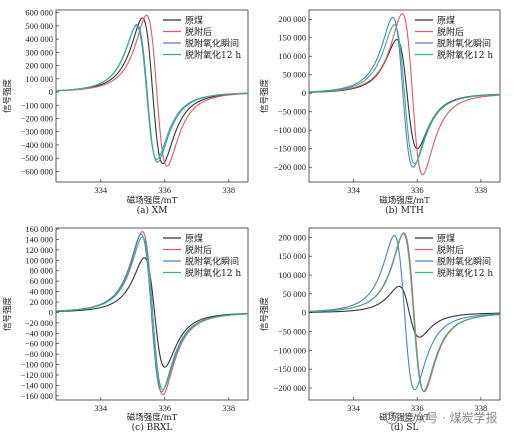  What do you see at coordinates (39, 323) in the screenshot?
I see `y-tick-label: −20 000` at bounding box center [39, 323].